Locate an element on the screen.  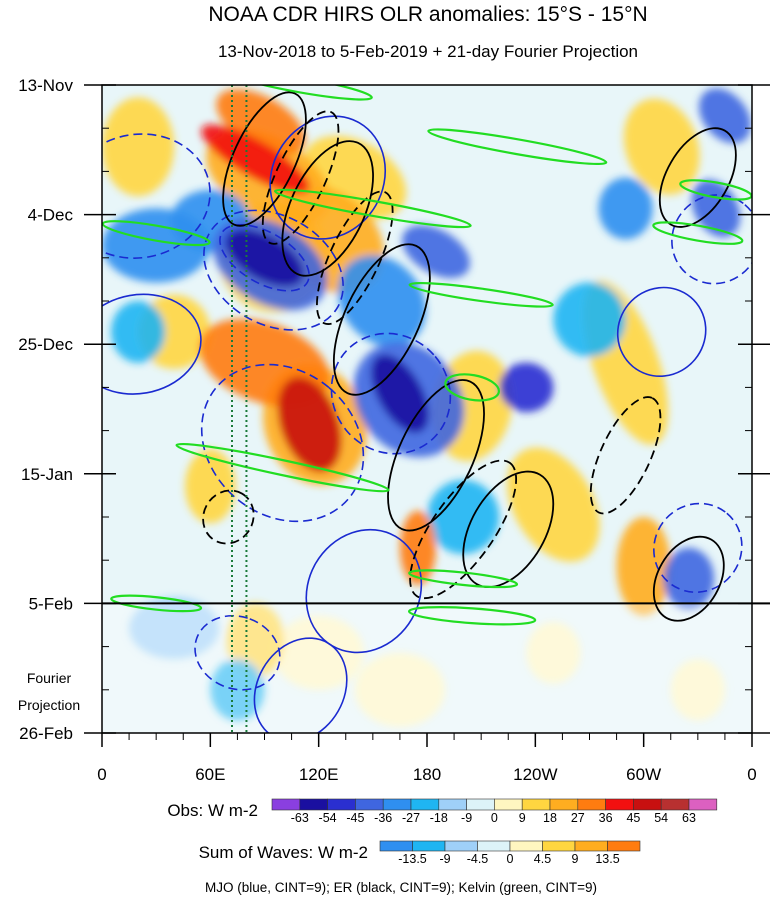
waves-colorbar-label: Sum of Waves: W m-2 is located at coordinates (283, 852).